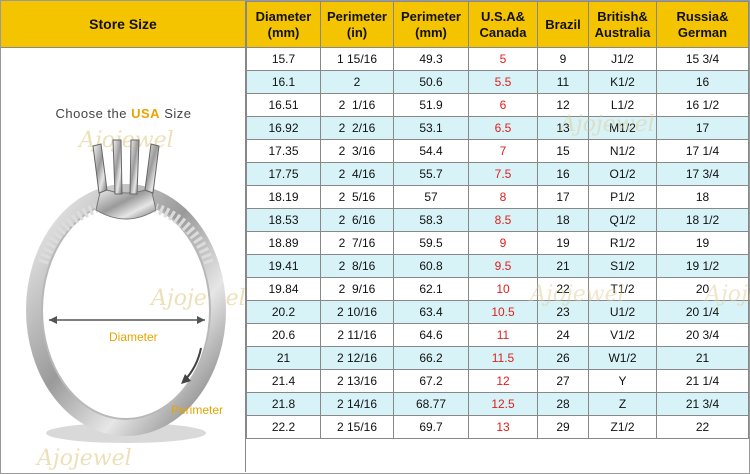  I want to click on table-row: 20.6 2 11/16 64.6 11 24 V1/2 20 3/4, so click(497, 335).